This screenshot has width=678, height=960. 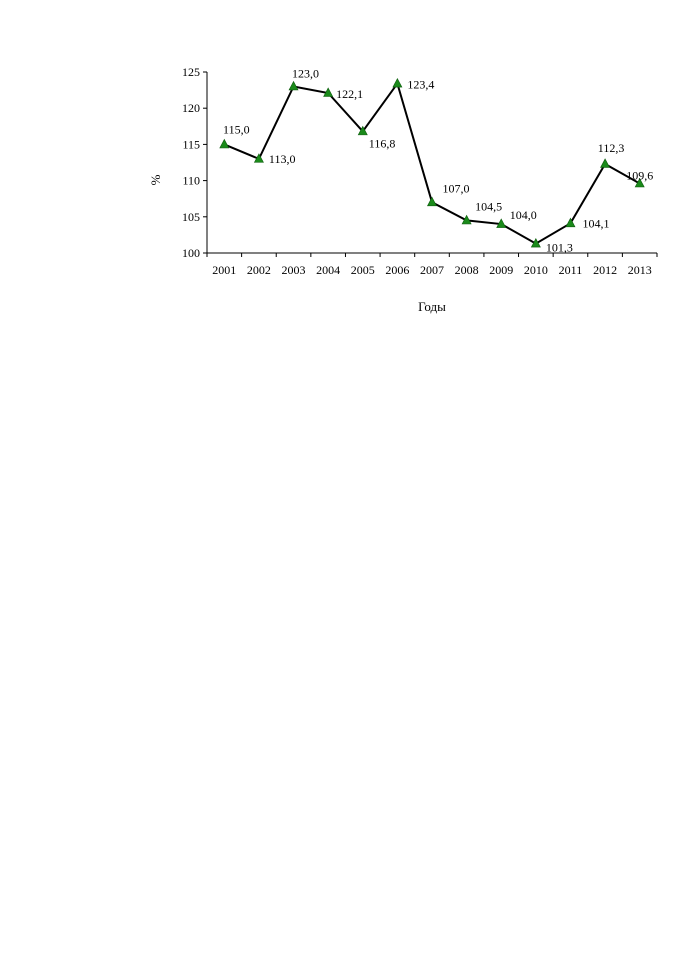 I want to click on y-axis-title: %, so click(x=155, y=179).